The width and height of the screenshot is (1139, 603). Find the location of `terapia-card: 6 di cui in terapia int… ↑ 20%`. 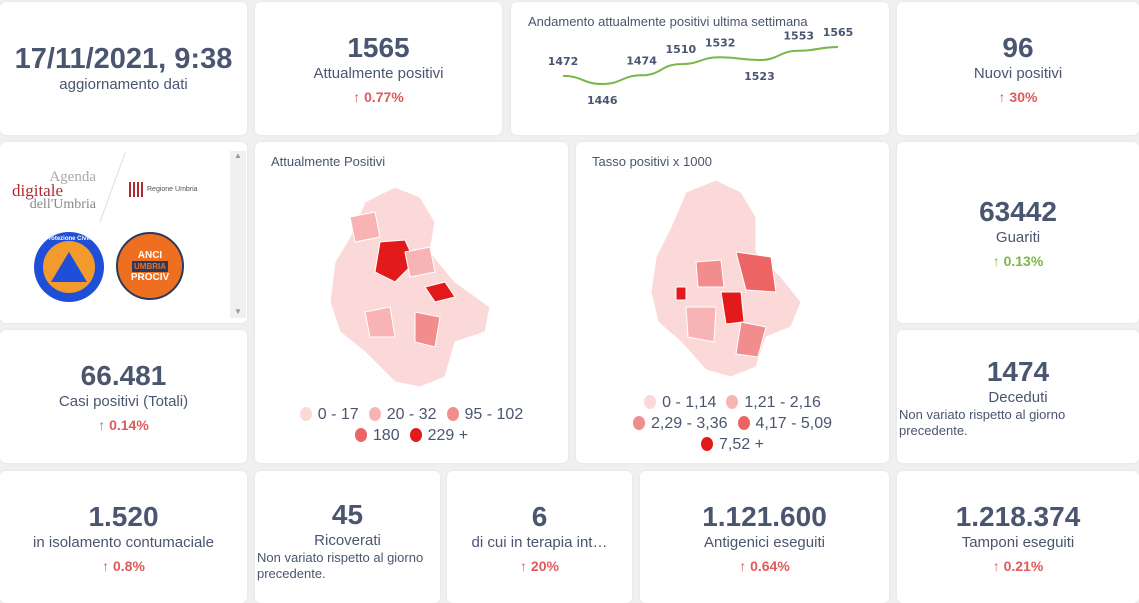

terapia-card: 6 di cui in terapia int… ↑ 20% is located at coordinates (539, 537).